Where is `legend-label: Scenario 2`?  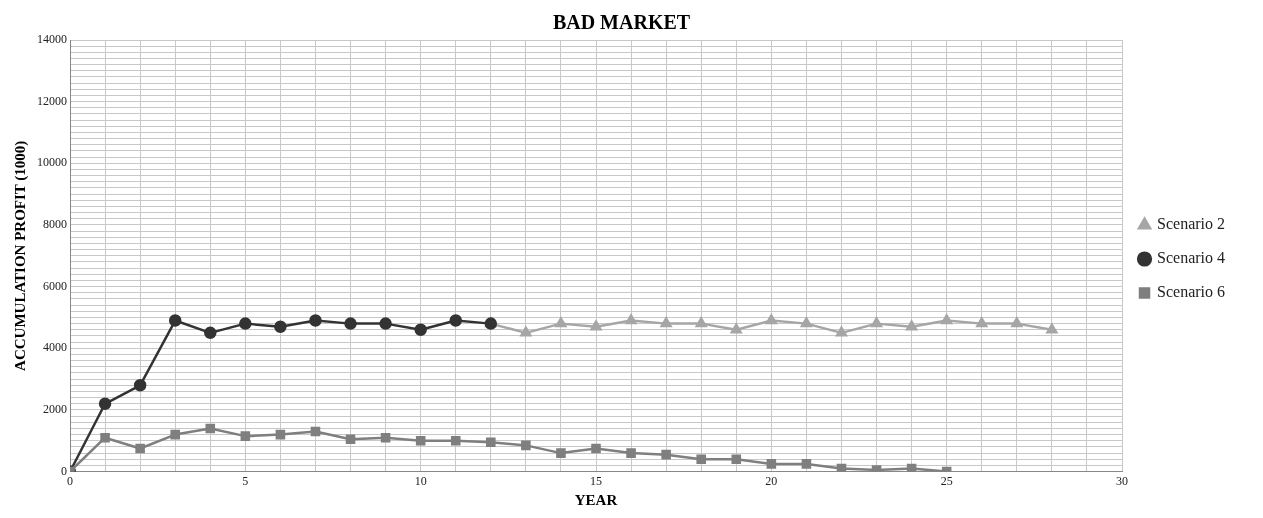 legend-label: Scenario 2 is located at coordinates (1191, 224).